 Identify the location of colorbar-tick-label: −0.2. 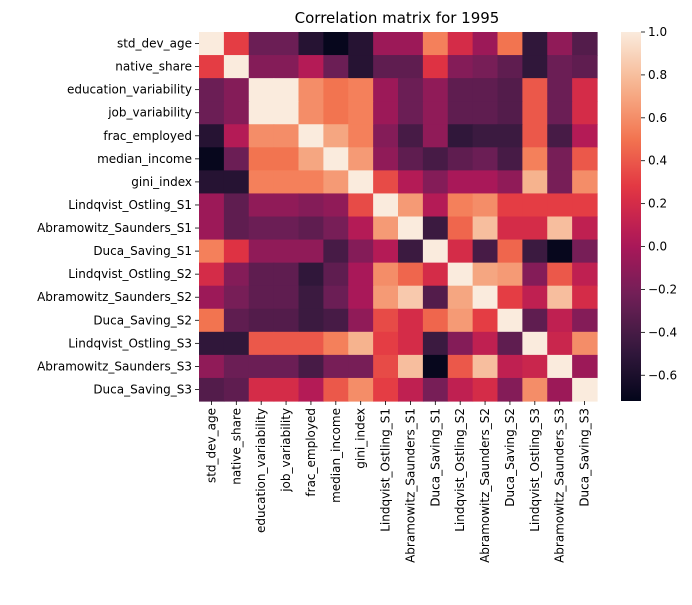
(662, 289).